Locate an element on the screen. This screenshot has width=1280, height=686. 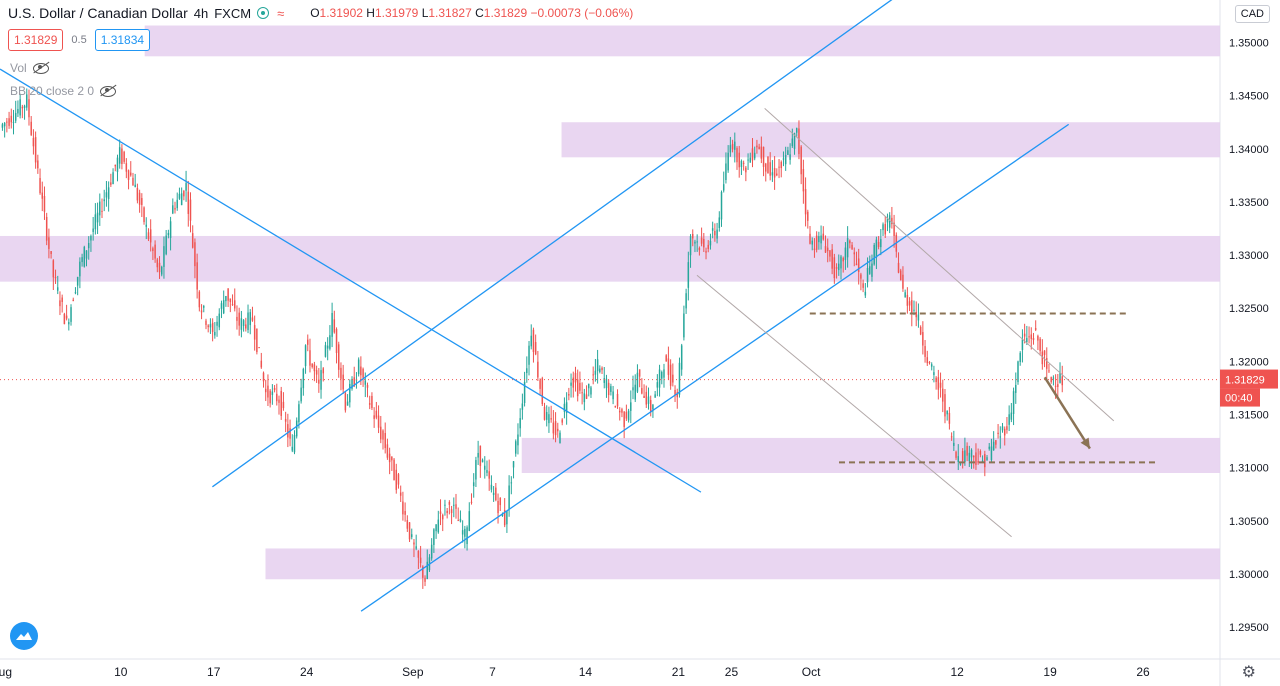
gear-icon: ⚙ is located at coordinates (1249, 672).